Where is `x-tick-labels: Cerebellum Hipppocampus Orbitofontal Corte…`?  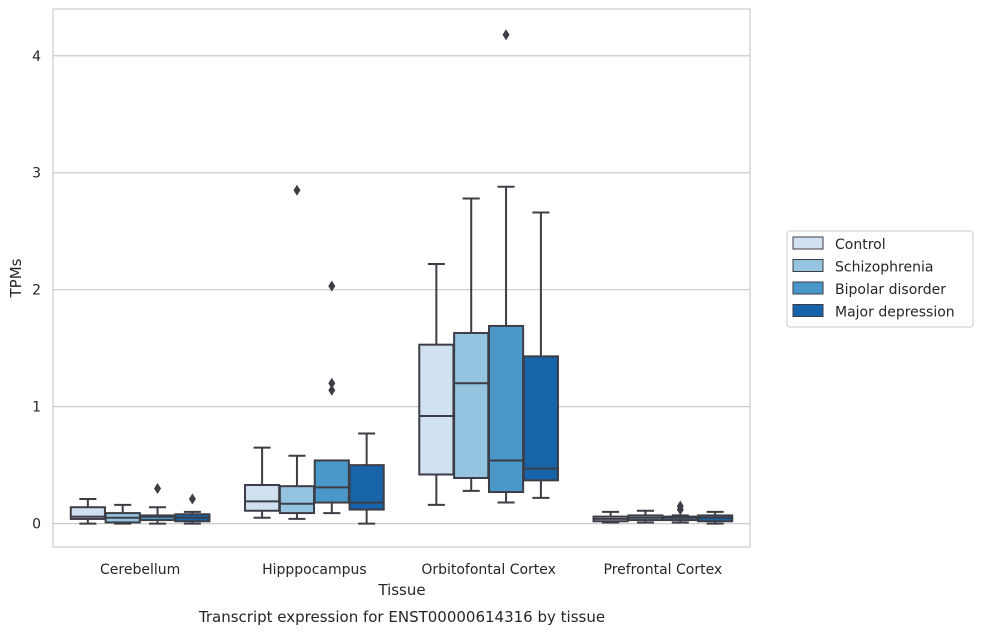 x-tick-labels: Cerebellum Hipppocampus Orbitofontal Corte… is located at coordinates (411, 570).